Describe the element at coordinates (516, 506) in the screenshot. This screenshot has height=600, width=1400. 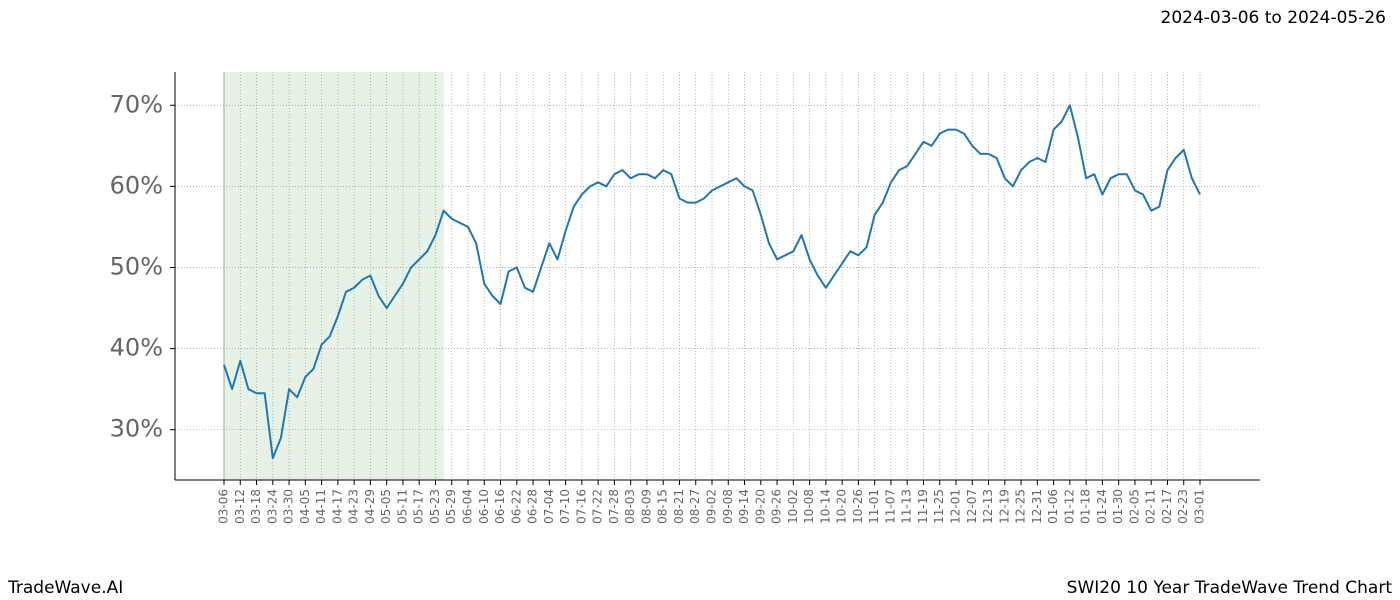
I see `x-tick-label: 06-22` at that location.